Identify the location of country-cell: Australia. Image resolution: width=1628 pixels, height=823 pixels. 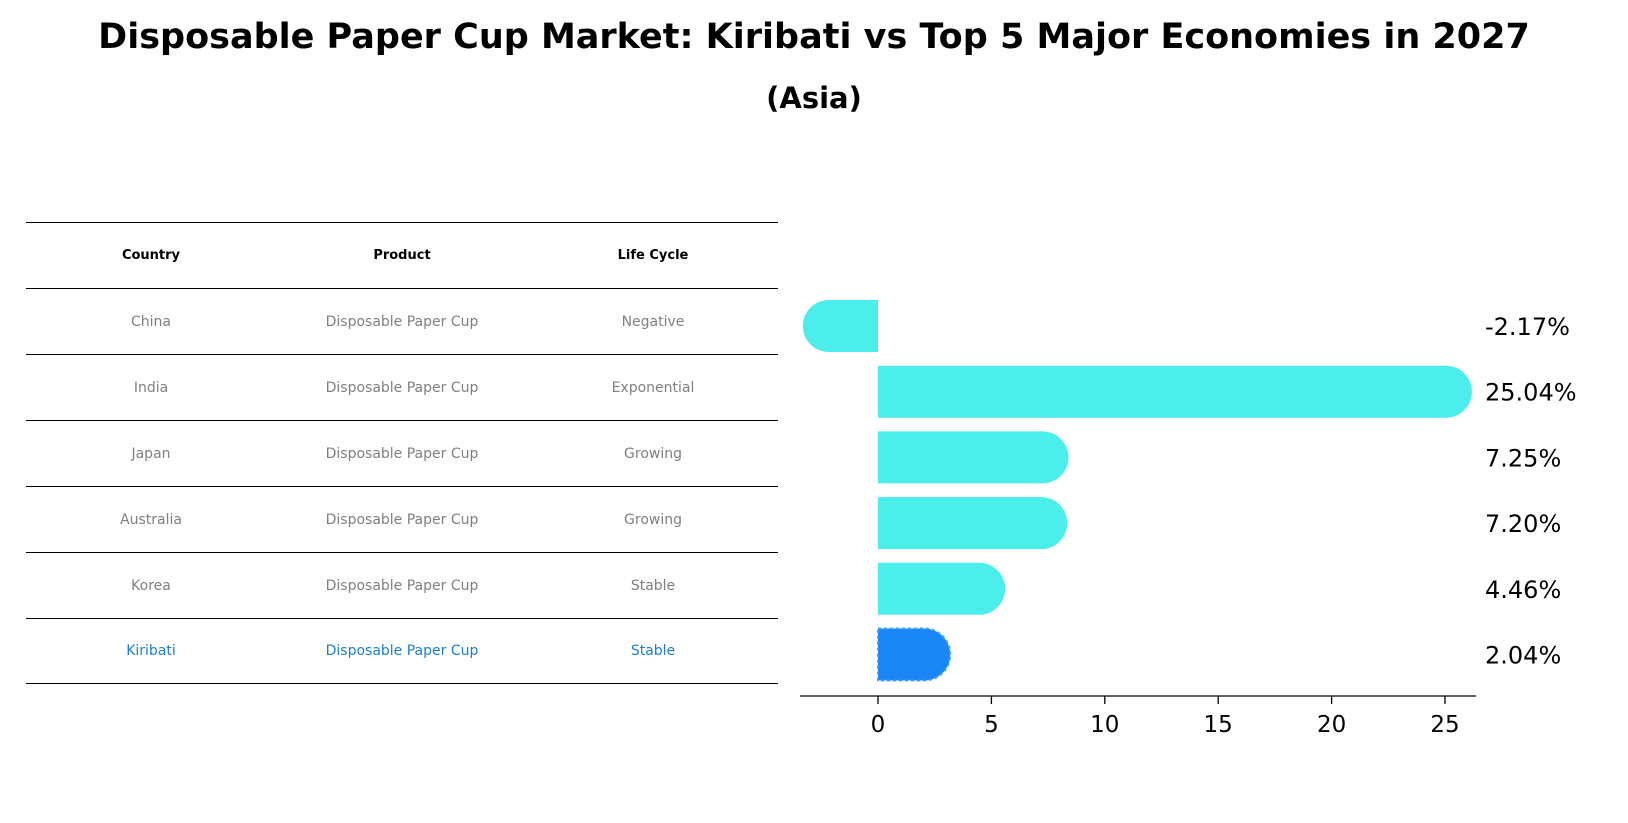
(151, 519).